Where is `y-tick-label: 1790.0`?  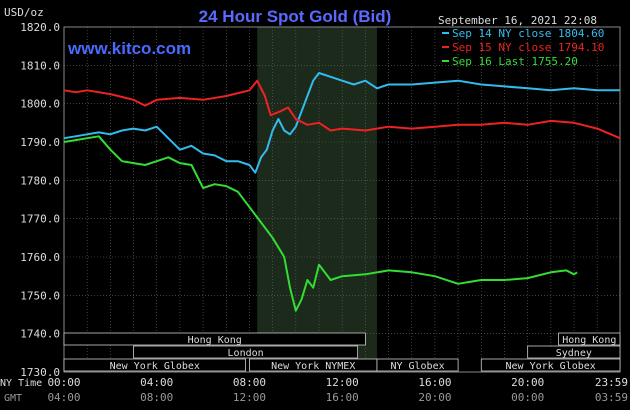
y-tick-label: 1790.0 is located at coordinates (40, 142).